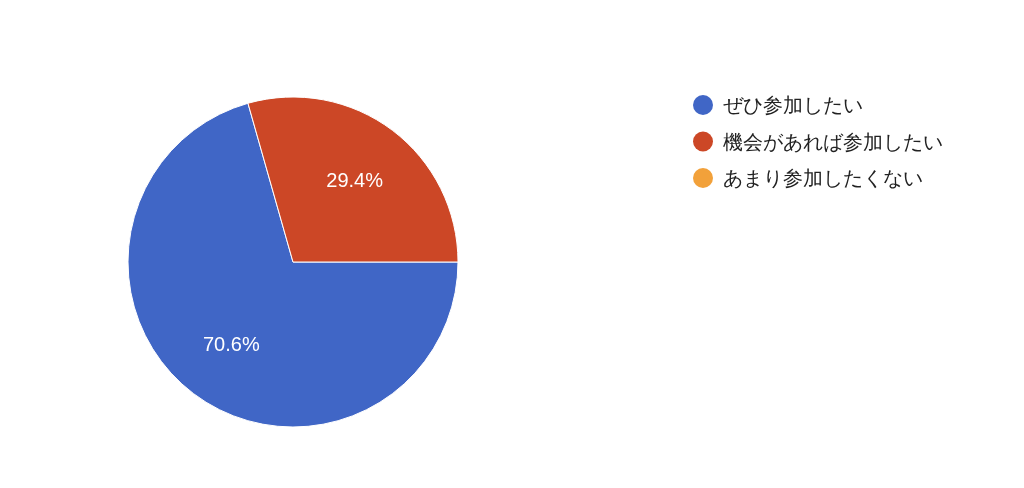 Image resolution: width=1024 pixels, height=488 pixels. I want to click on legend-label: 機会があれば参加したい, so click(833, 141).